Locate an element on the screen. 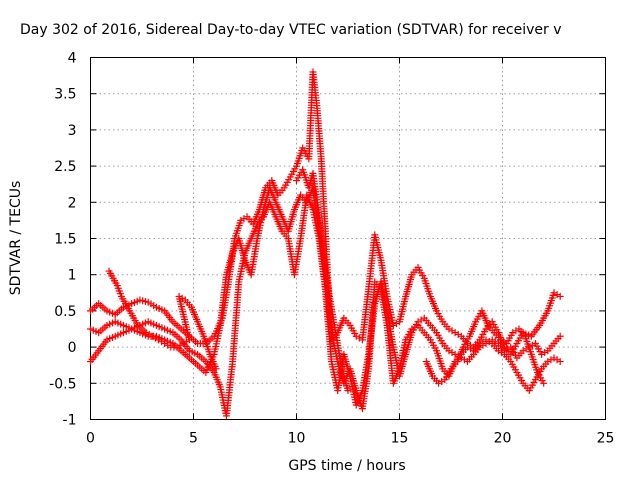  y-tick-label: -1 is located at coordinates (70, 421).